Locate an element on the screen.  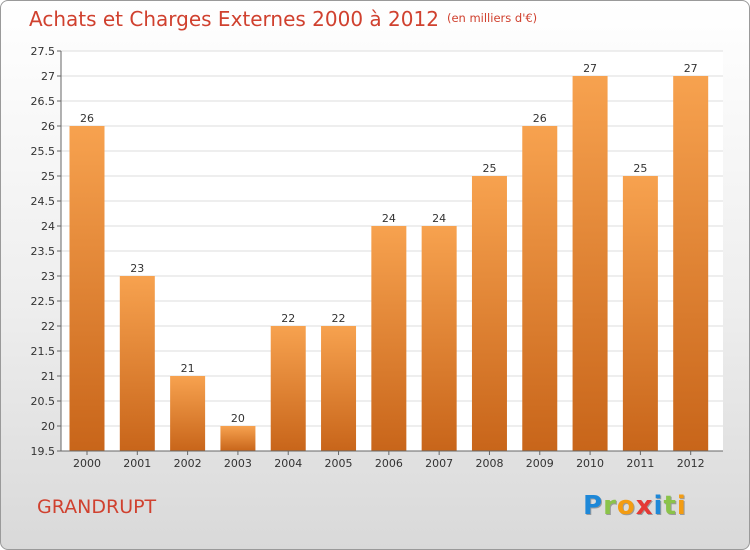
logo-letter: x is located at coordinates (644, 506).